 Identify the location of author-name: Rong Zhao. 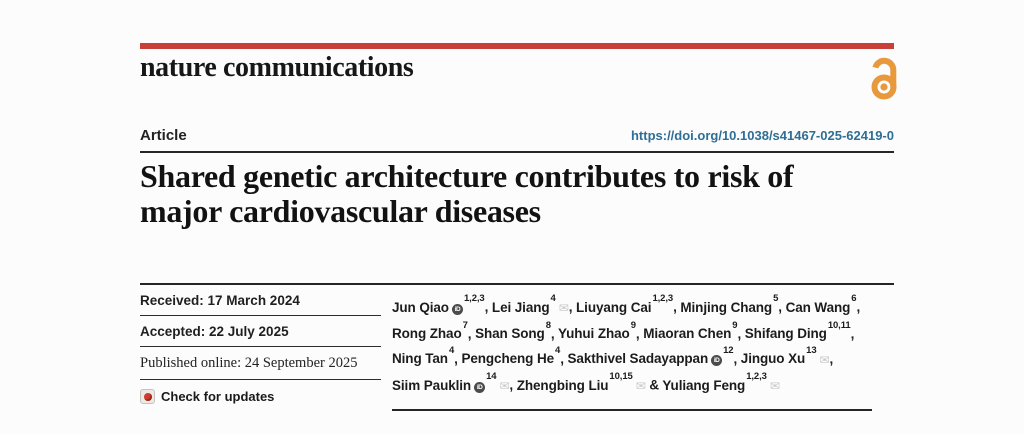
(427, 333).